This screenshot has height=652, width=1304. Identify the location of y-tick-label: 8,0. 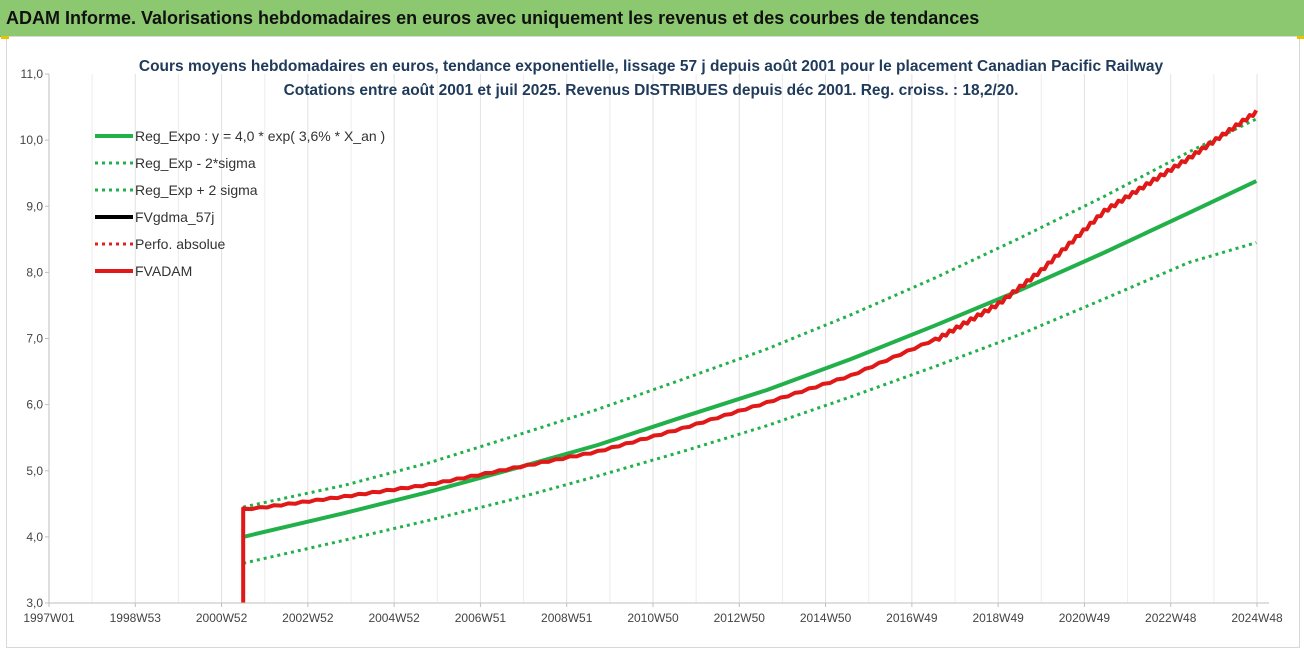
(34, 272).